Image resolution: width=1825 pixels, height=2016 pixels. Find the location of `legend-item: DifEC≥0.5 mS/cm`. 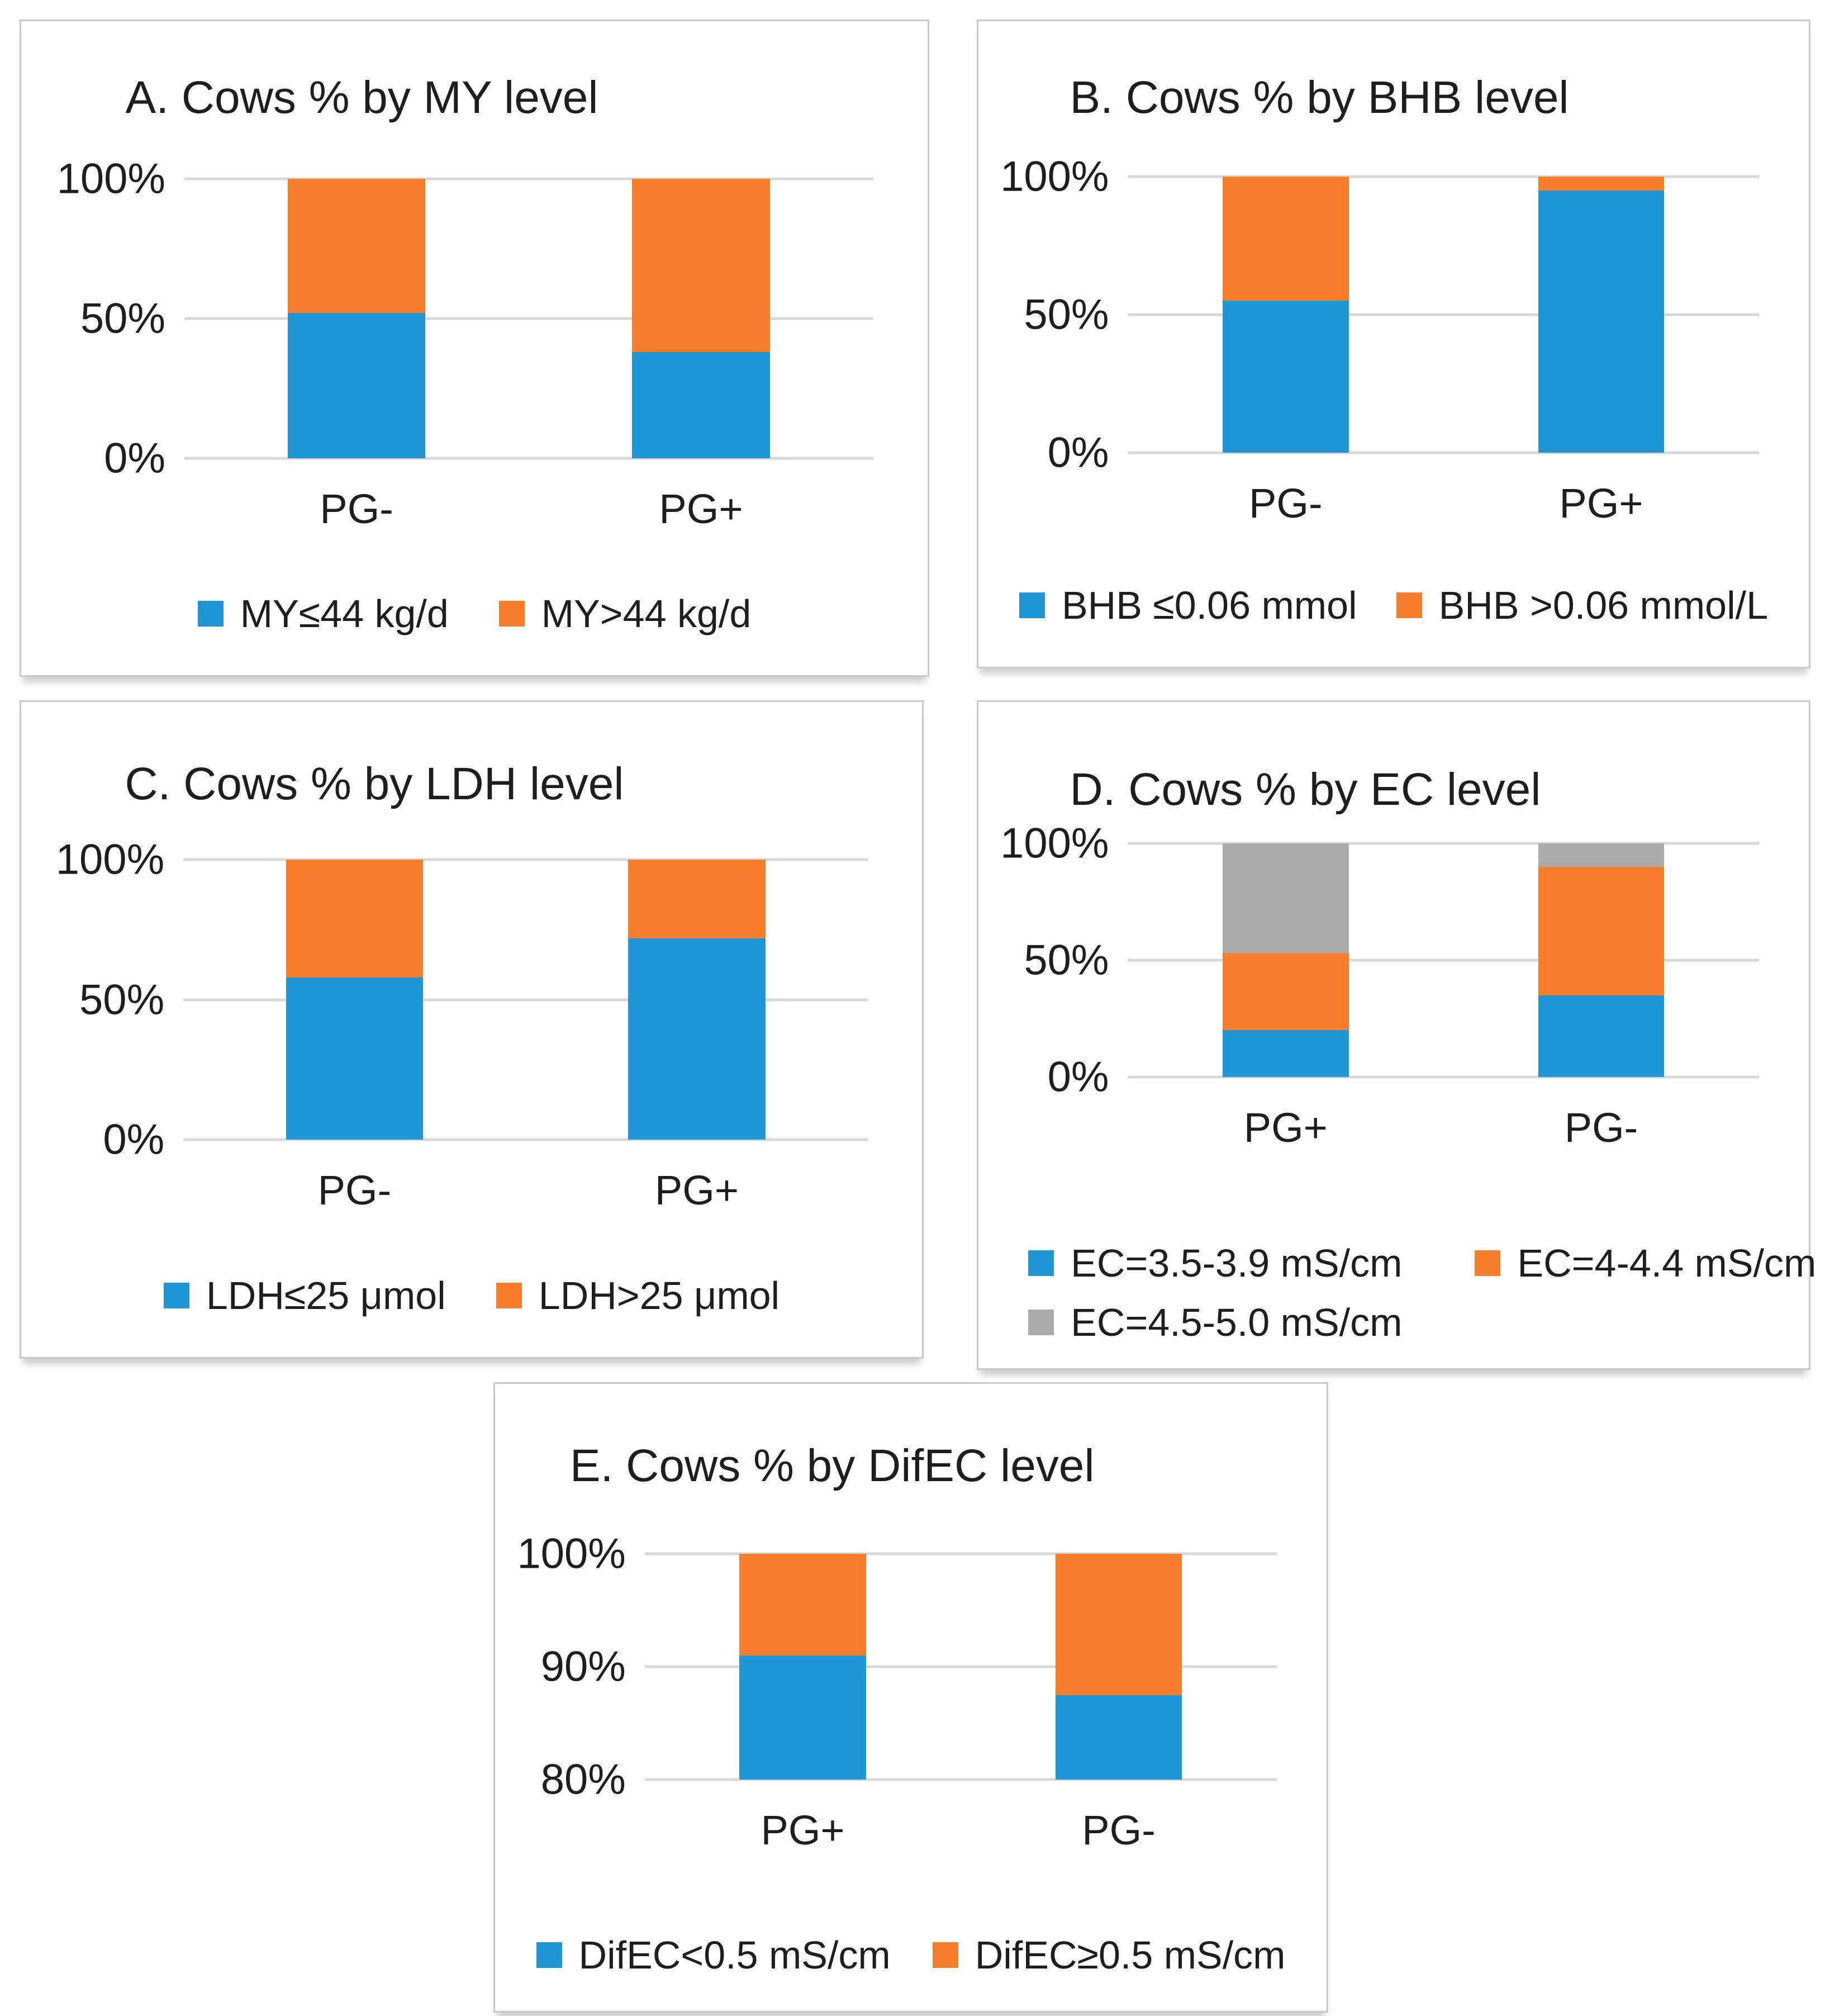

legend-item: DifEC≥0.5 mS/cm is located at coordinates (1108, 1955).